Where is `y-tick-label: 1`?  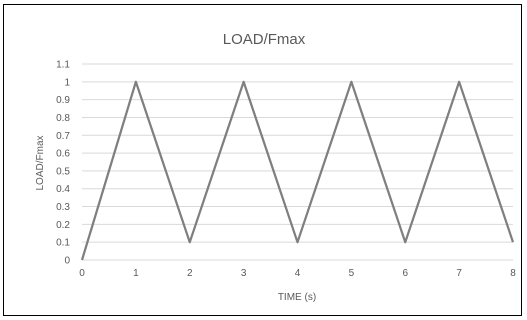 y-tick-label: 1 is located at coordinates (67, 82).